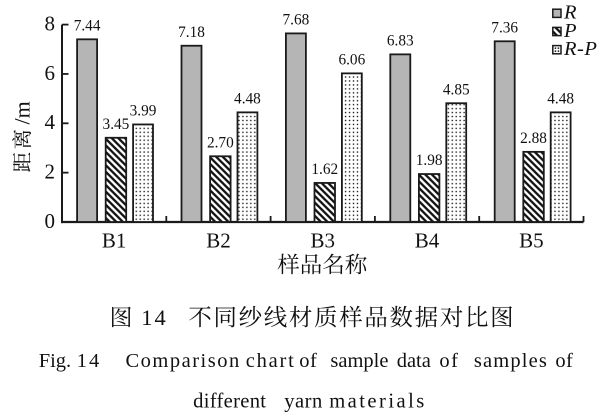 This screenshot has height=420, width=610. What do you see at coordinates (427, 240) in the screenshot?
I see `svg-text: B4` at bounding box center [427, 240].